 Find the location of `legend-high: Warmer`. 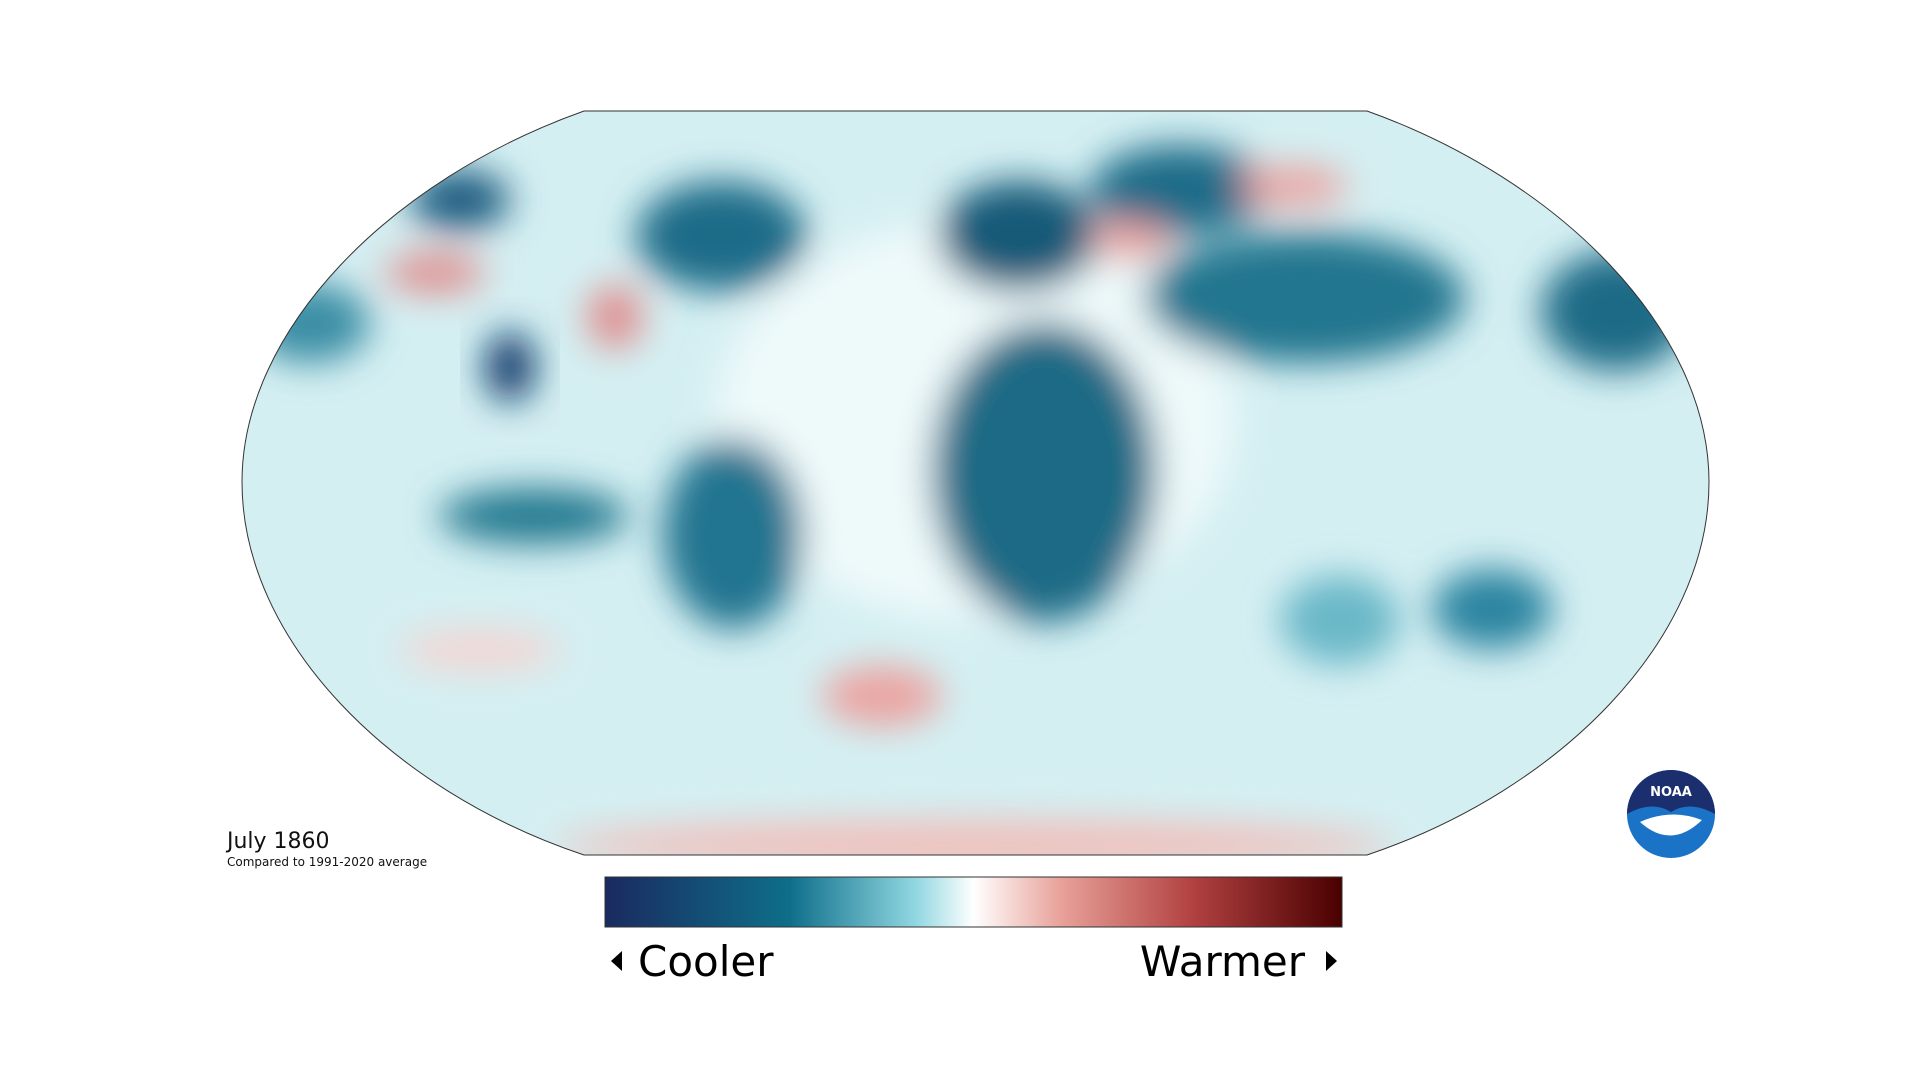

legend-high: Warmer is located at coordinates (1223, 961).